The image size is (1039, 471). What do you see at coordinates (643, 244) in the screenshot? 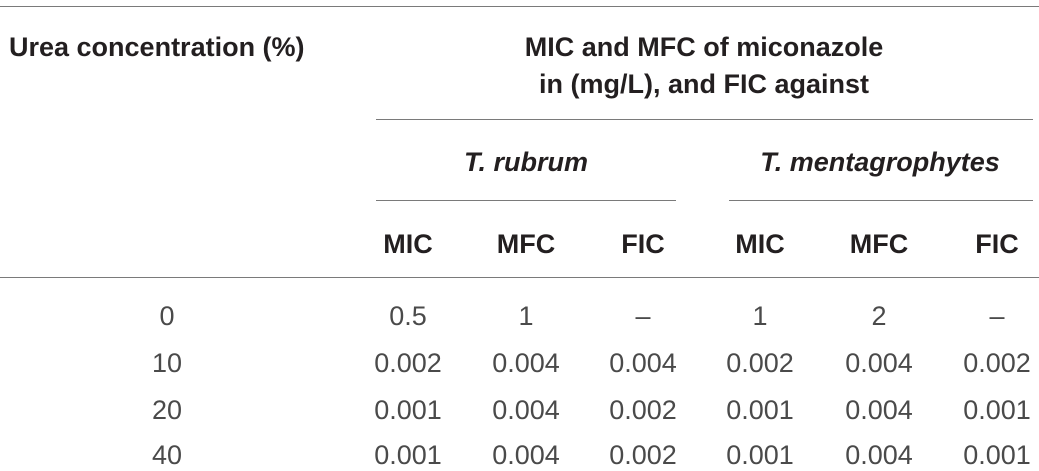
I see `column-header-fic-rubrum: FIC` at bounding box center [643, 244].